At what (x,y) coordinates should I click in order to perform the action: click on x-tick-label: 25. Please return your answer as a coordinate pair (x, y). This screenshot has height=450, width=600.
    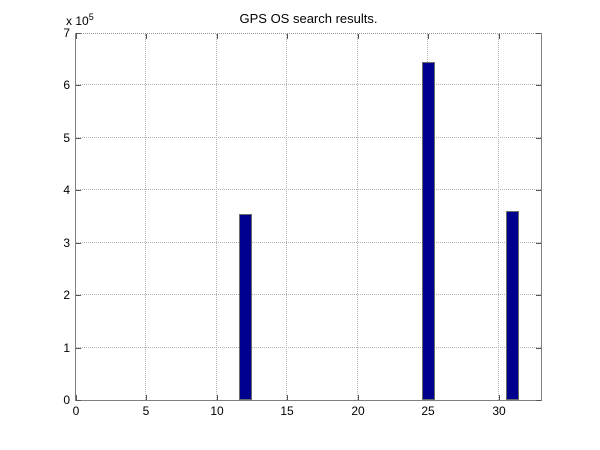
    Looking at the image, I should click on (428, 411).